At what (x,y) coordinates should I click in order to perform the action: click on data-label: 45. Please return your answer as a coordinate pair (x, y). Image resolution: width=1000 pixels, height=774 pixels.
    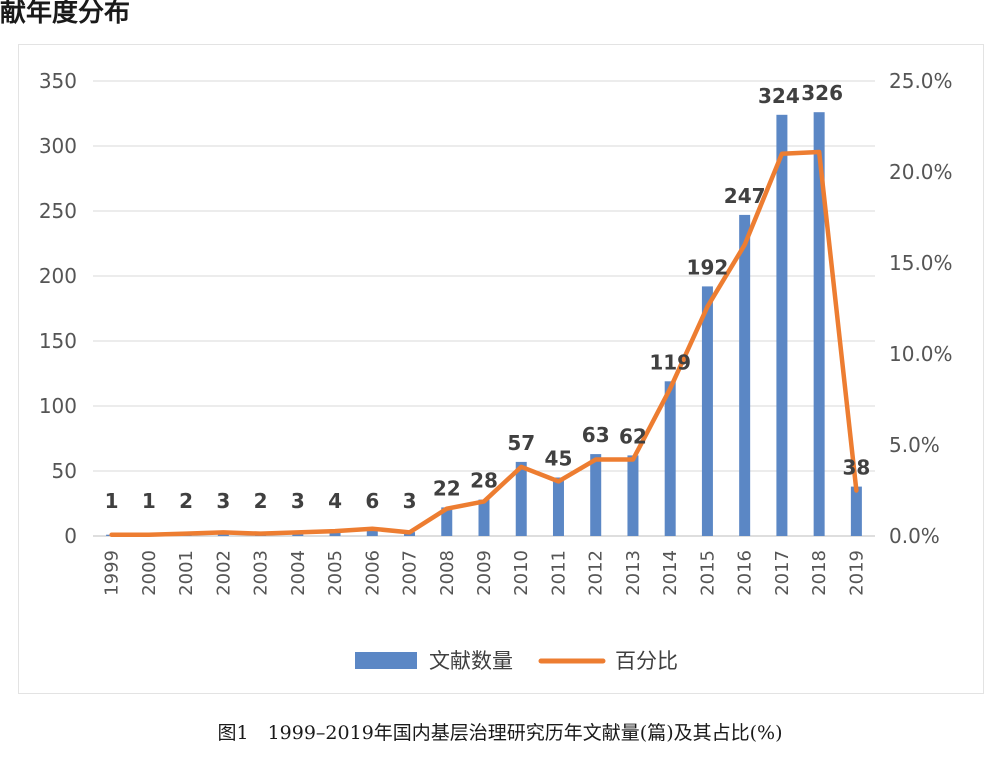
    Looking at the image, I should click on (559, 459).